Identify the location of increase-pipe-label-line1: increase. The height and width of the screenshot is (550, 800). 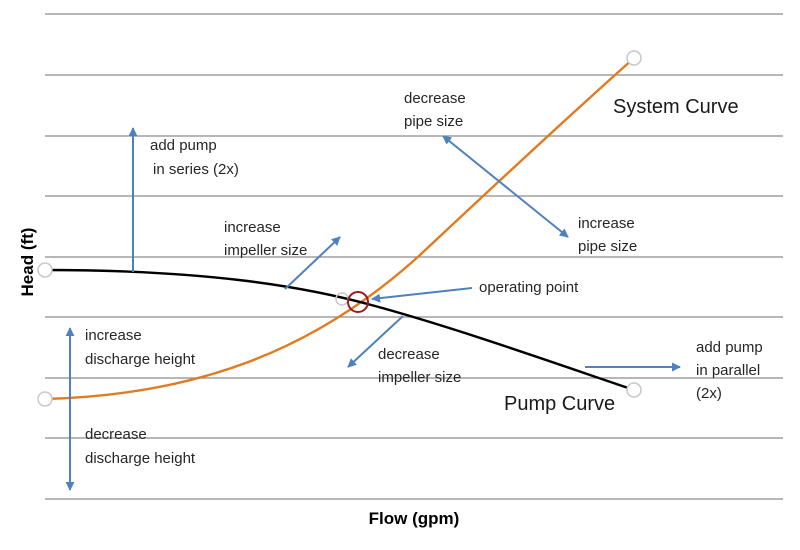
(606, 223).